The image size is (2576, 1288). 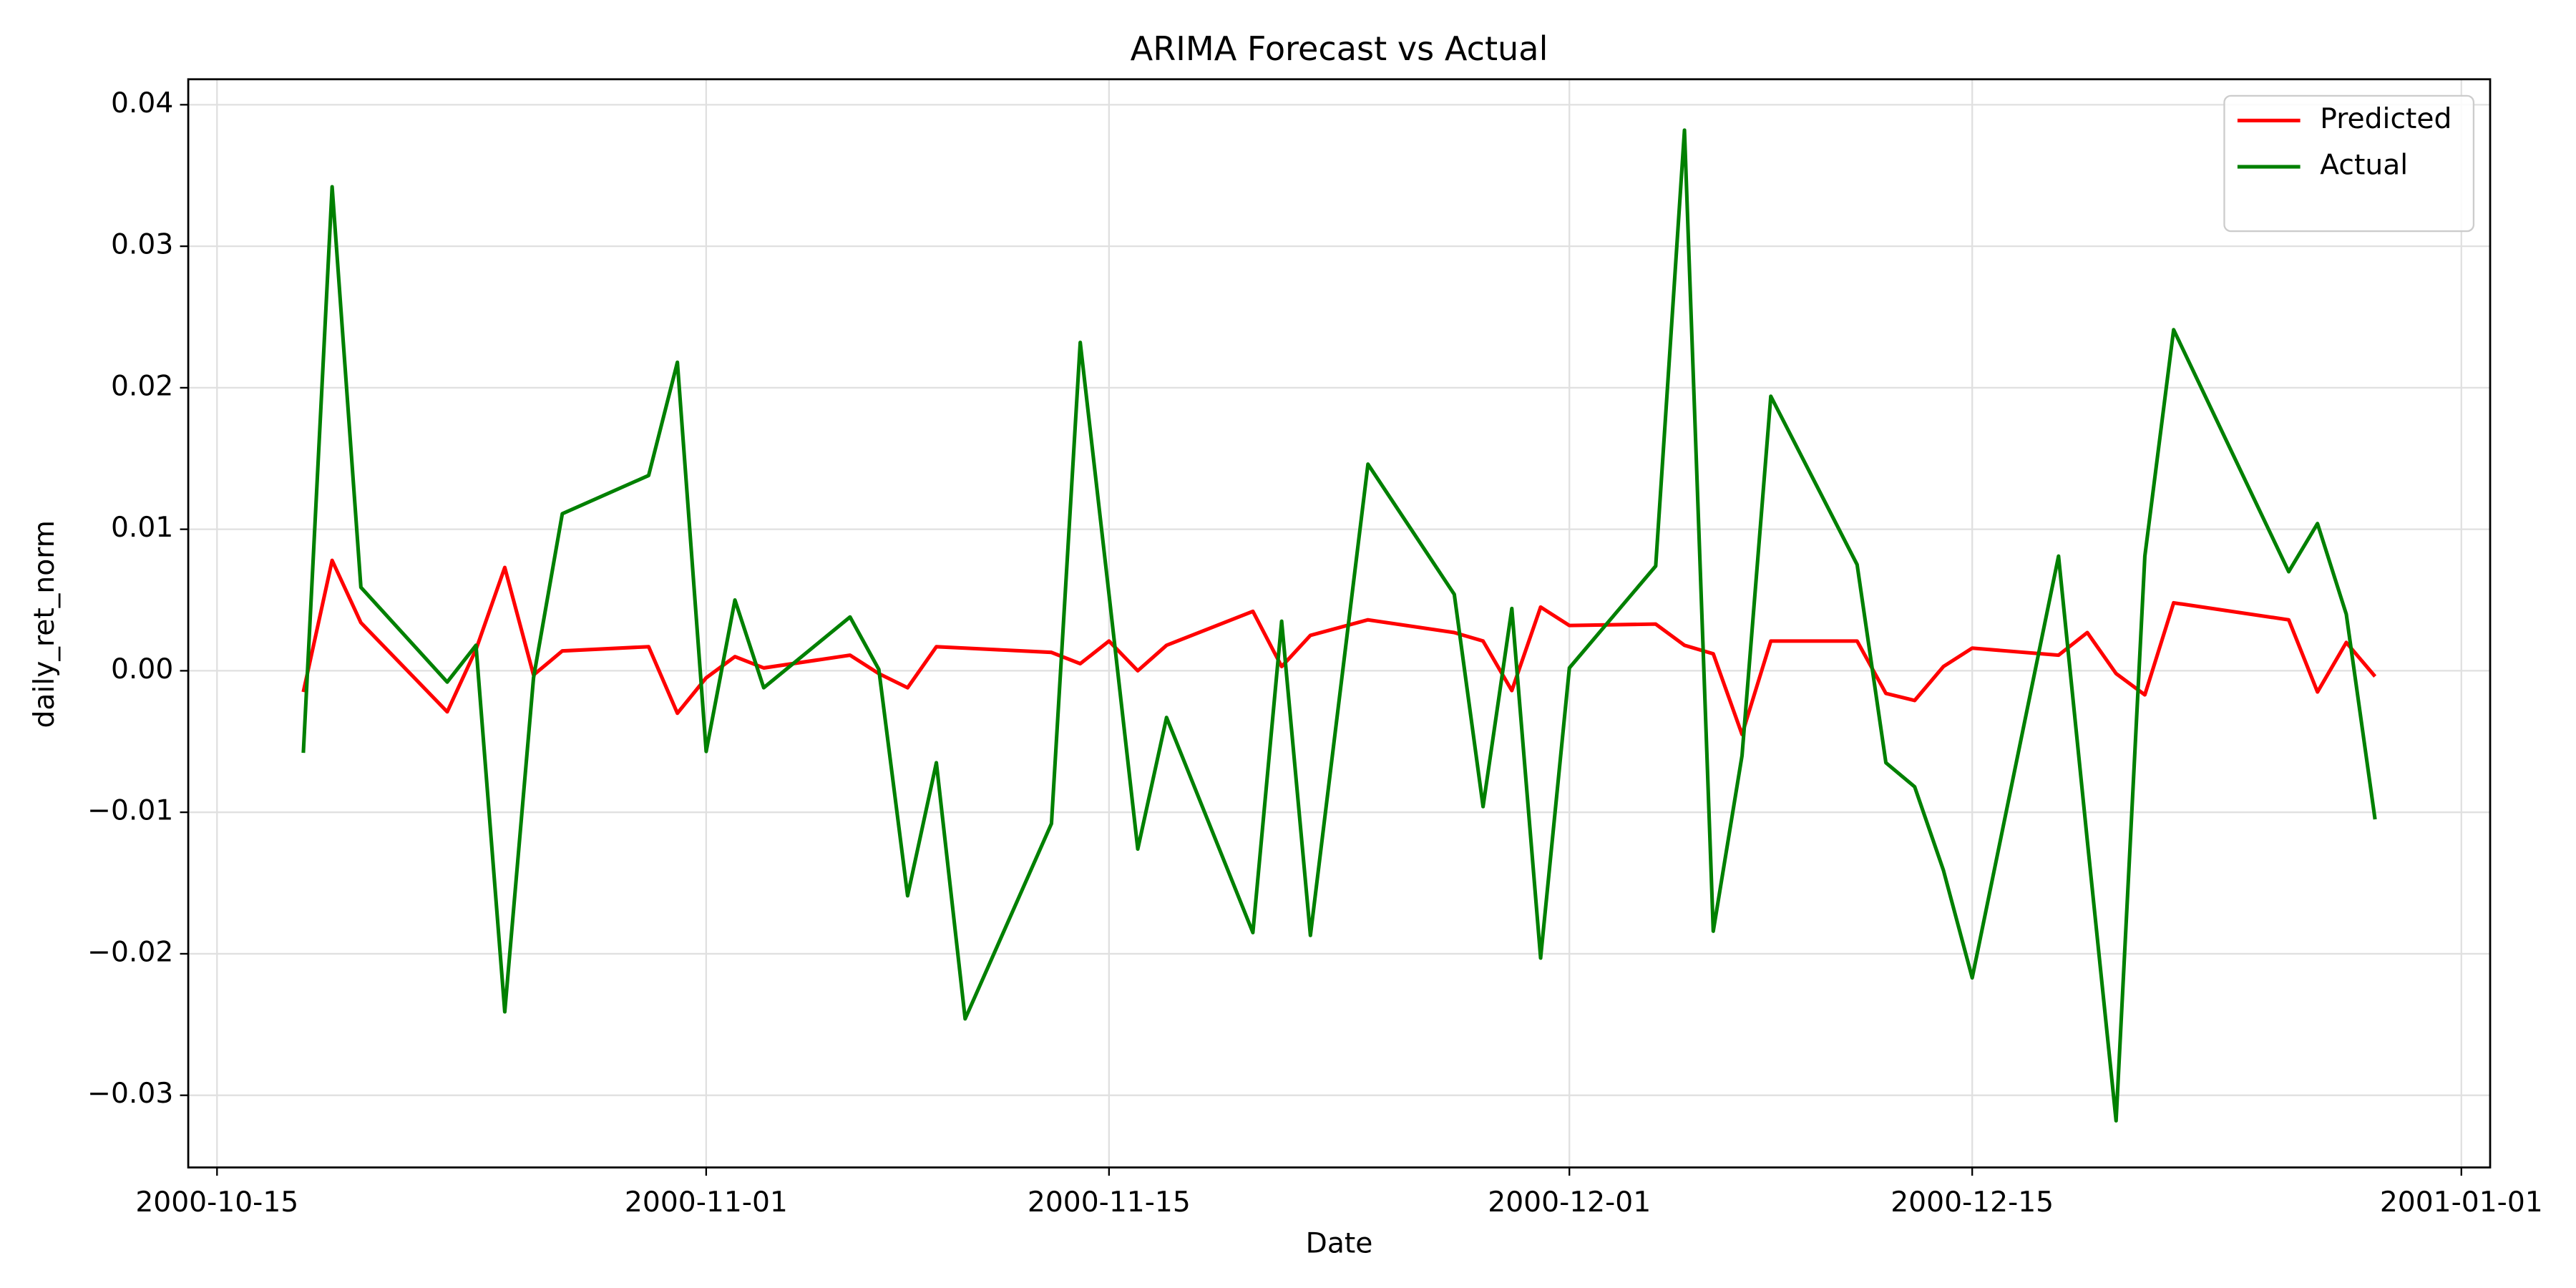 What do you see at coordinates (45, 624) in the screenshot?
I see `y-axis-label: daily_ret_norm` at bounding box center [45, 624].